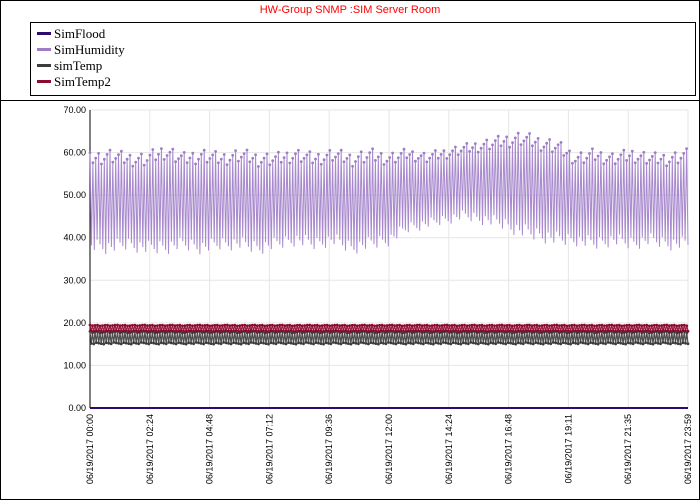  Describe the element at coordinates (80, 33) in the screenshot. I see `legend-label-simflood: SimFlood` at that location.